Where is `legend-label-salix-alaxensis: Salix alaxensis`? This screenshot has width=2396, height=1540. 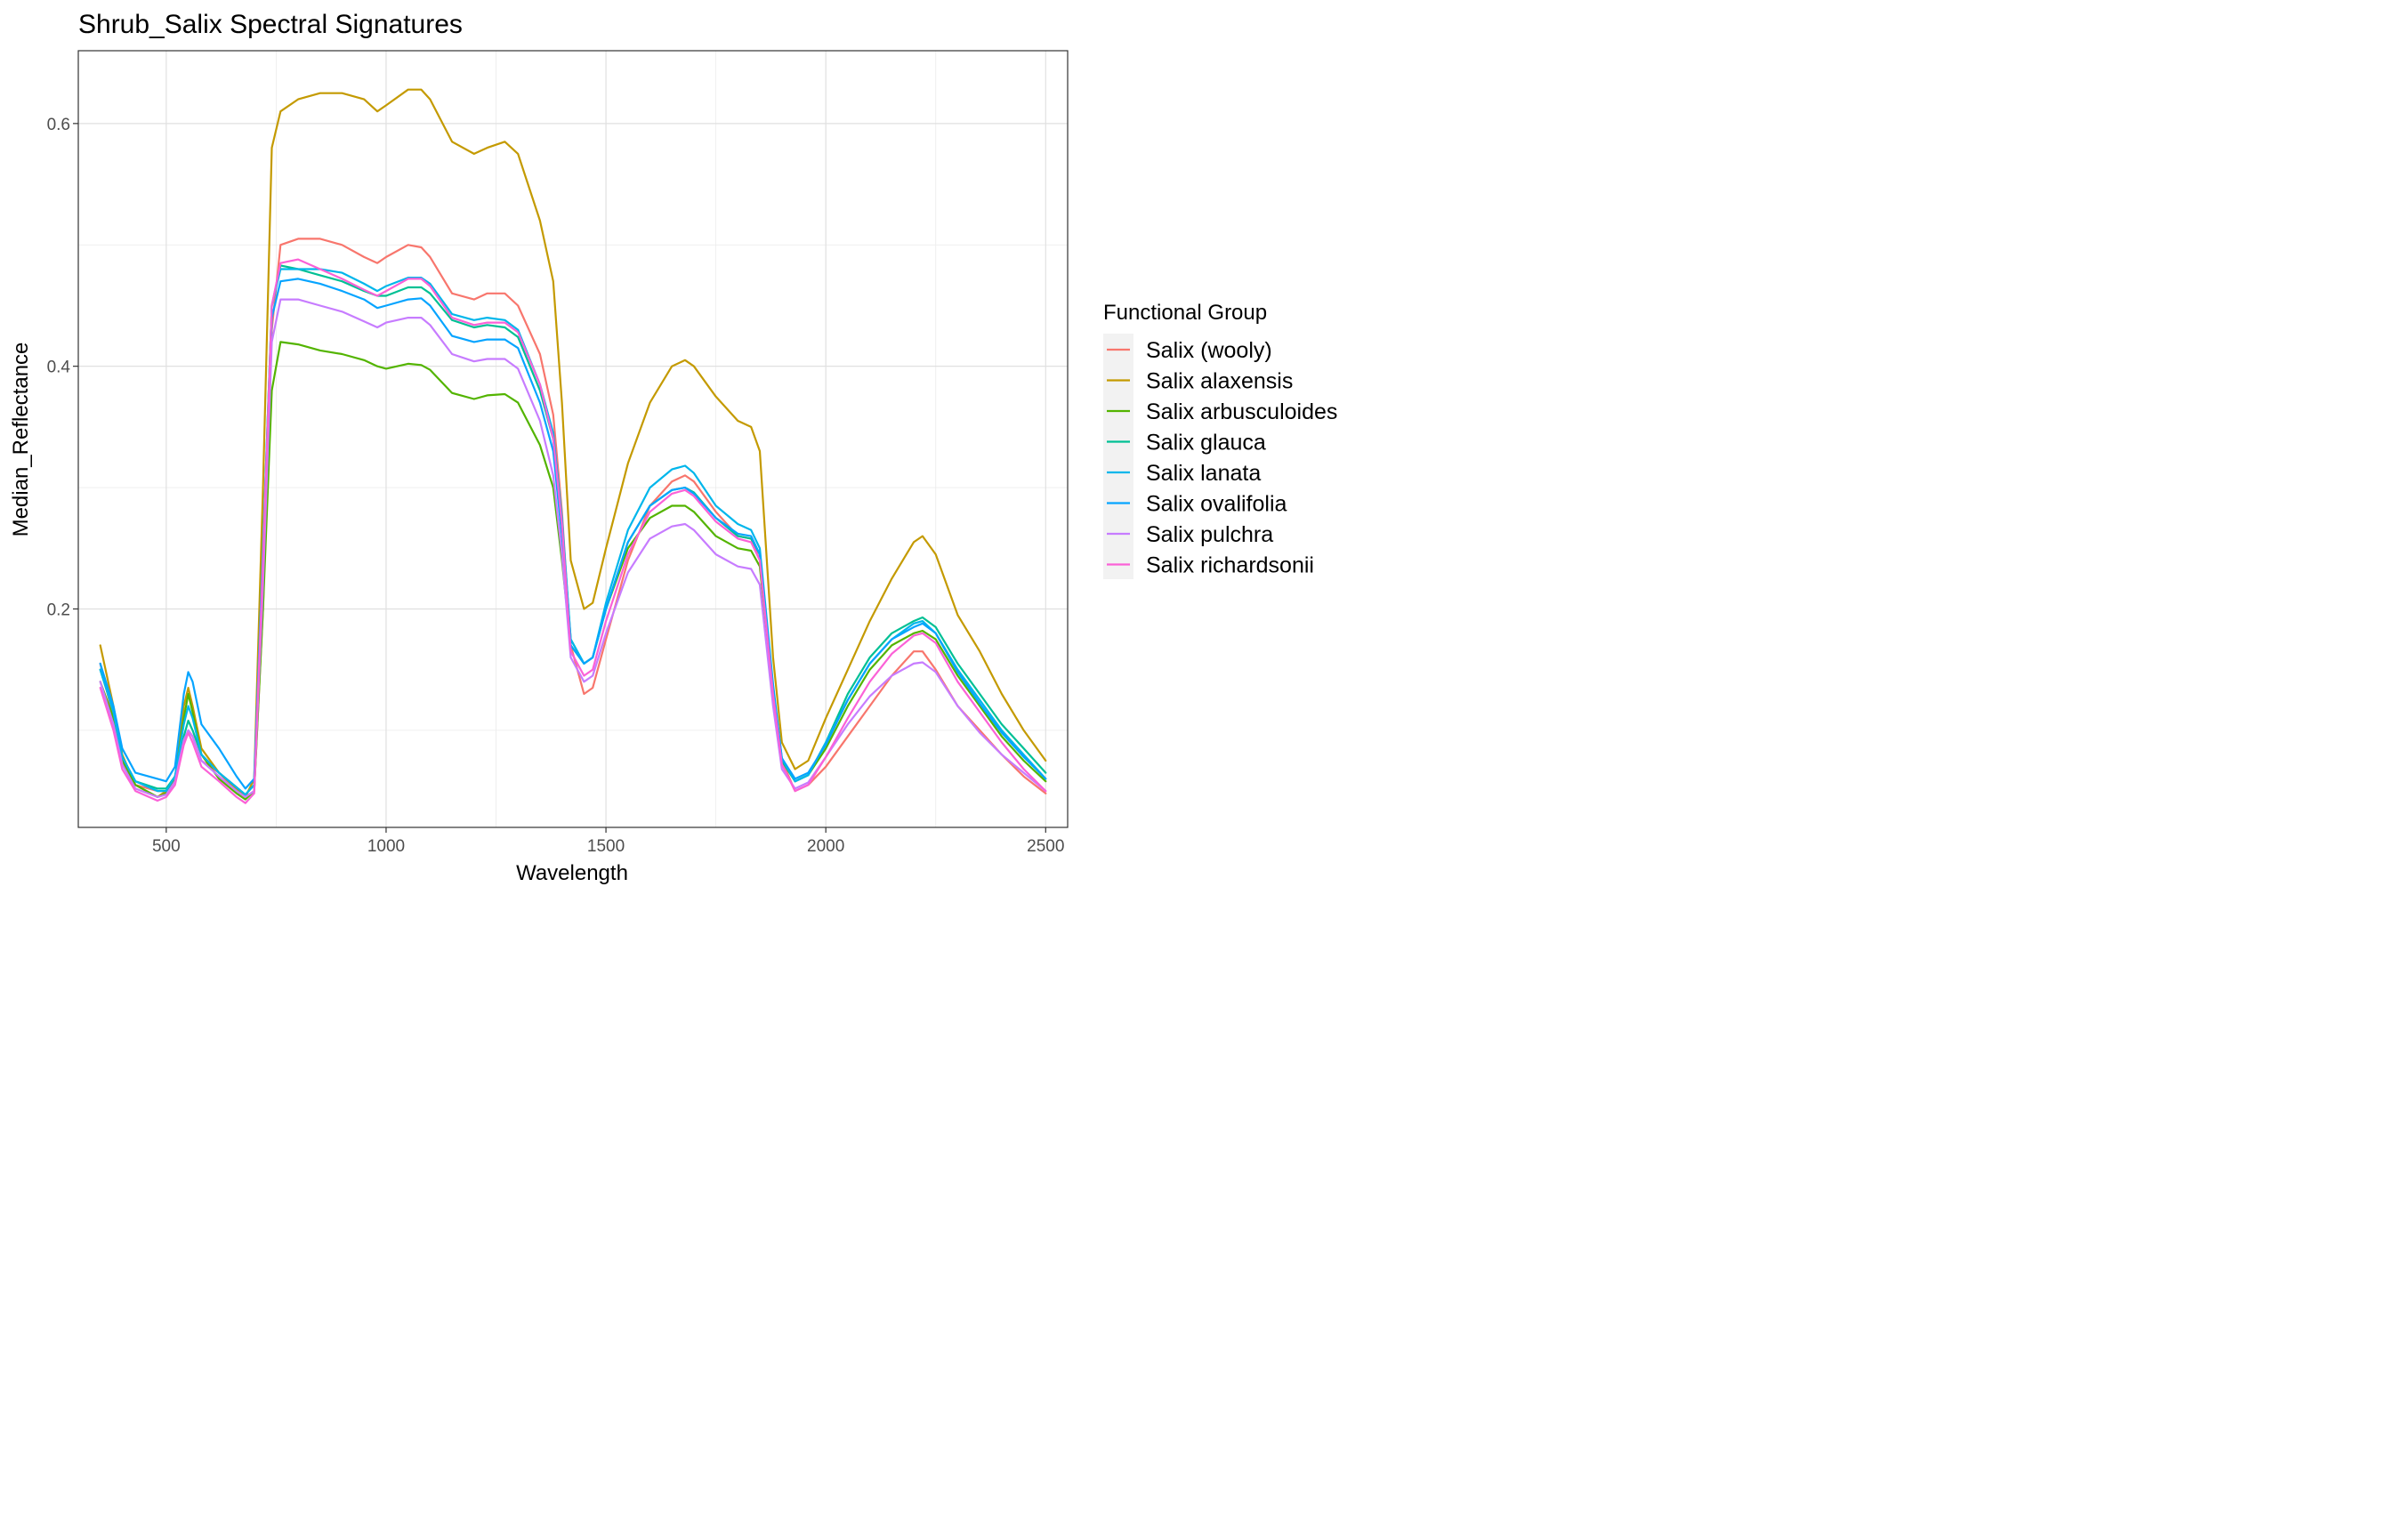 legend-label-salix-alaxensis: Salix alaxensis is located at coordinates (1219, 381).